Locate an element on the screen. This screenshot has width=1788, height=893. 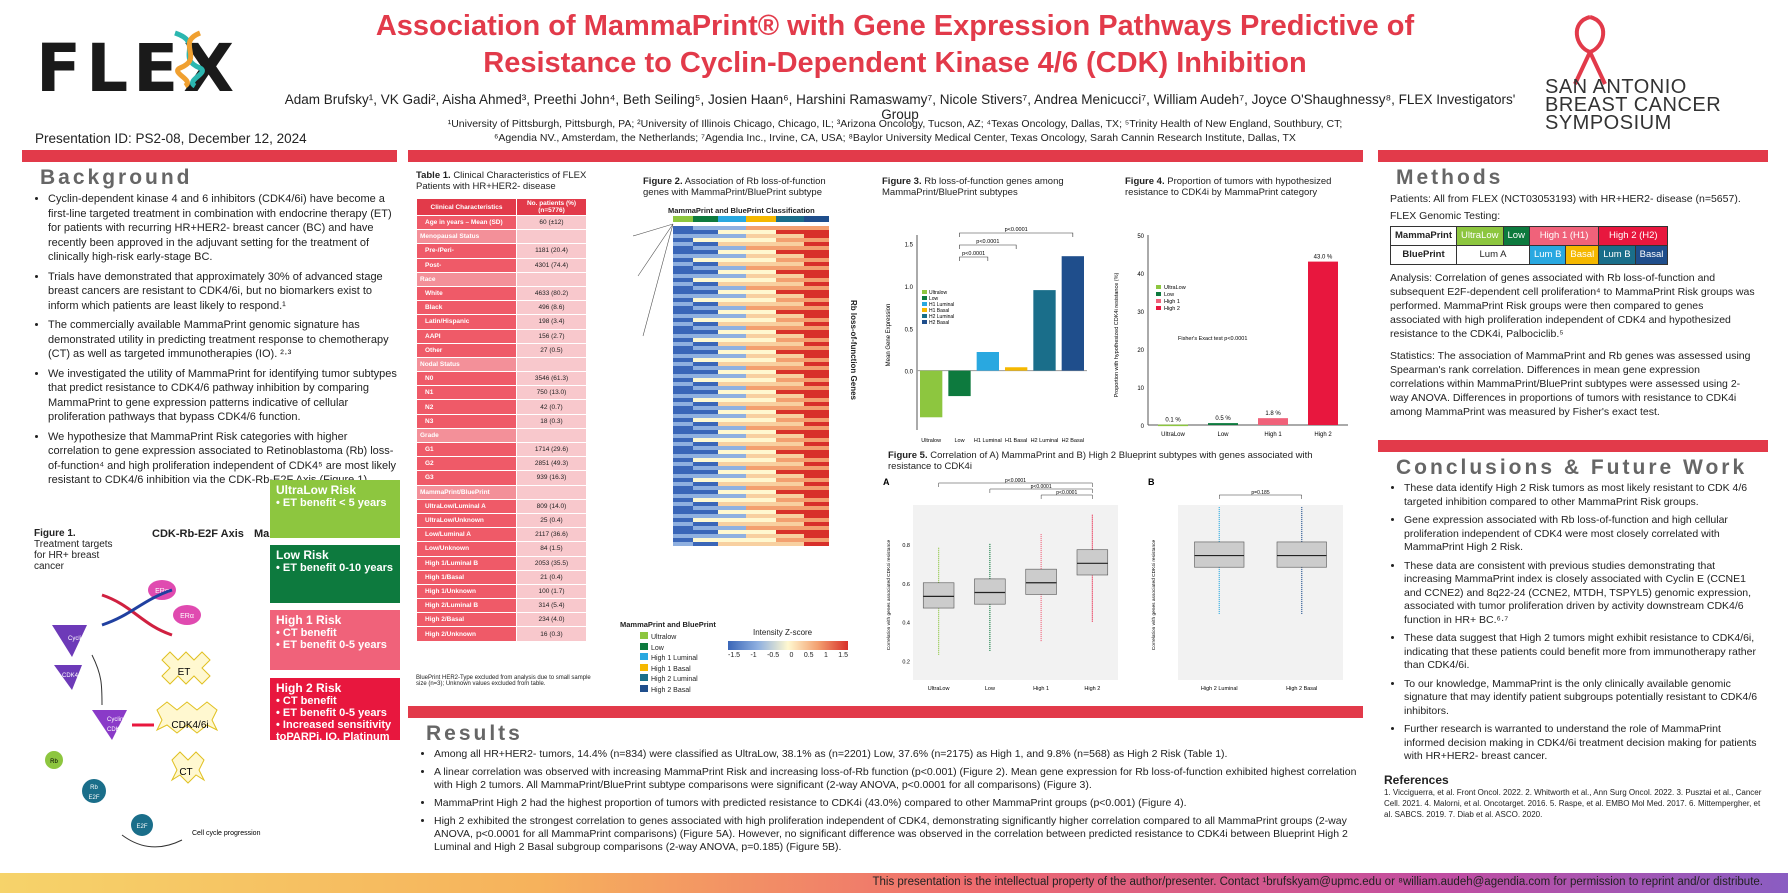
cyclin-d-node-1: Cyclin D is located at coordinates (79, 639).